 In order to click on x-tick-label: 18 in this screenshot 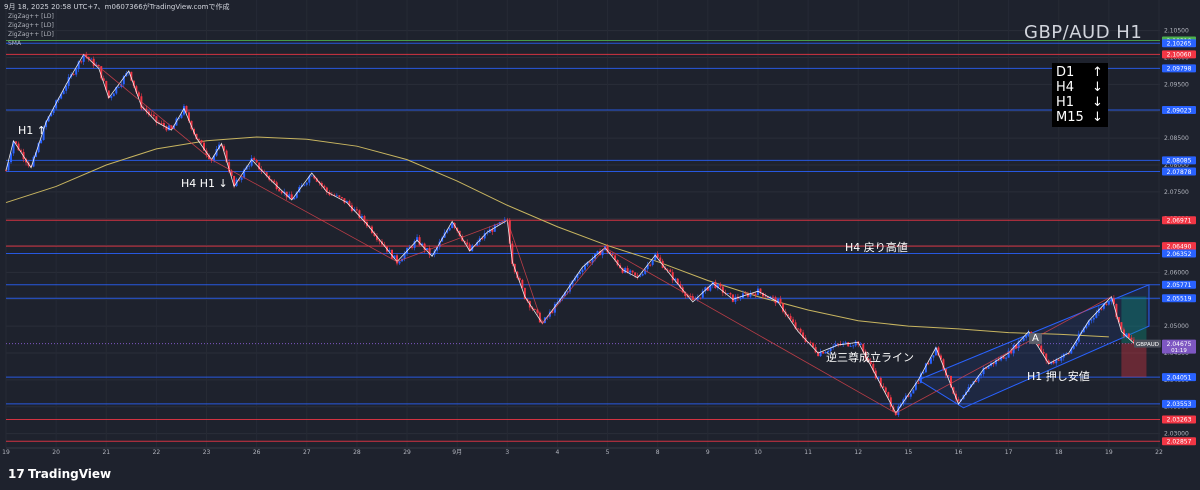, I will do `click(1059, 452)`.